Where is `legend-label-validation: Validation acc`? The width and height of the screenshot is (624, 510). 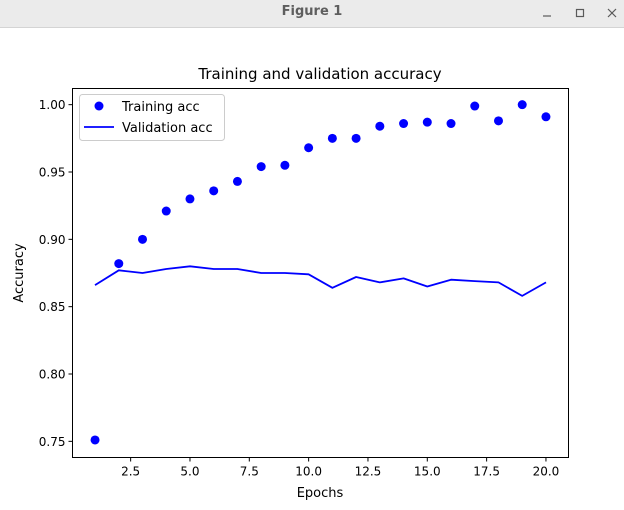
legend-label-validation: Validation acc is located at coordinates (167, 128).